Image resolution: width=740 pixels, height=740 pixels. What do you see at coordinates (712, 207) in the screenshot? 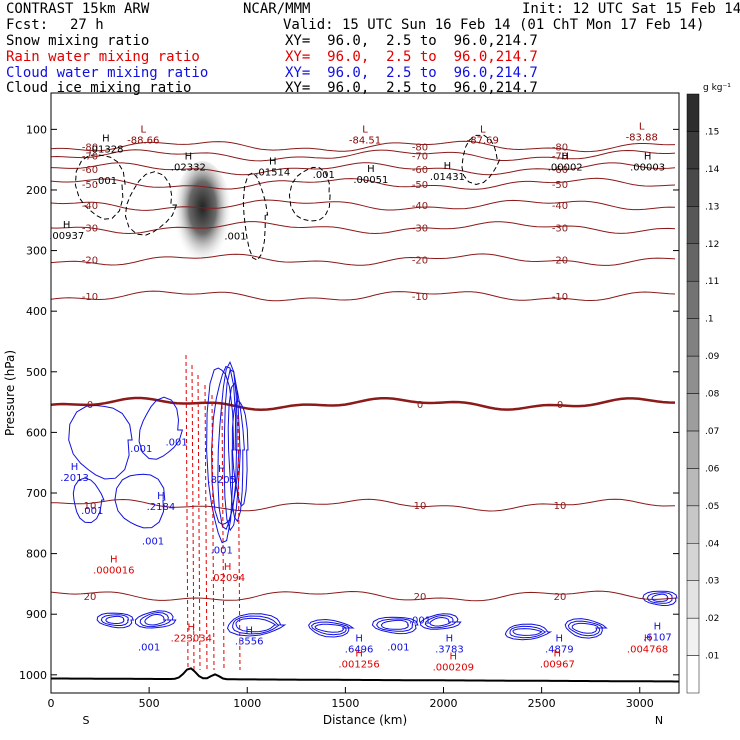
I see `colorbar-tick-label: .13` at bounding box center [712, 207].